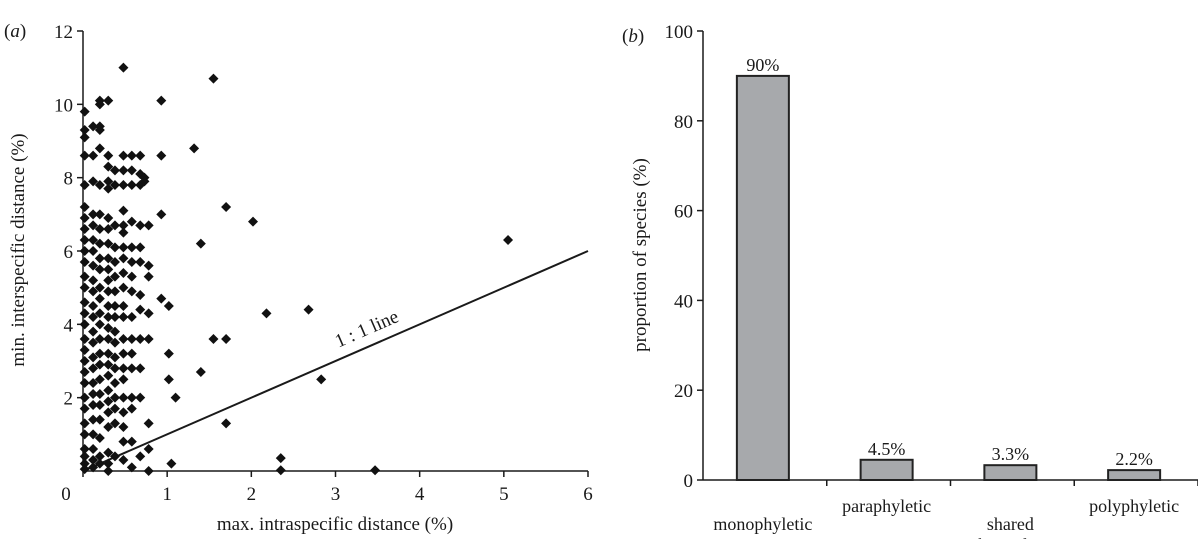 The image size is (1198, 539). Describe the element at coordinates (504, 494) in the screenshot. I see `scatter-x-tick-label: 5` at that location.